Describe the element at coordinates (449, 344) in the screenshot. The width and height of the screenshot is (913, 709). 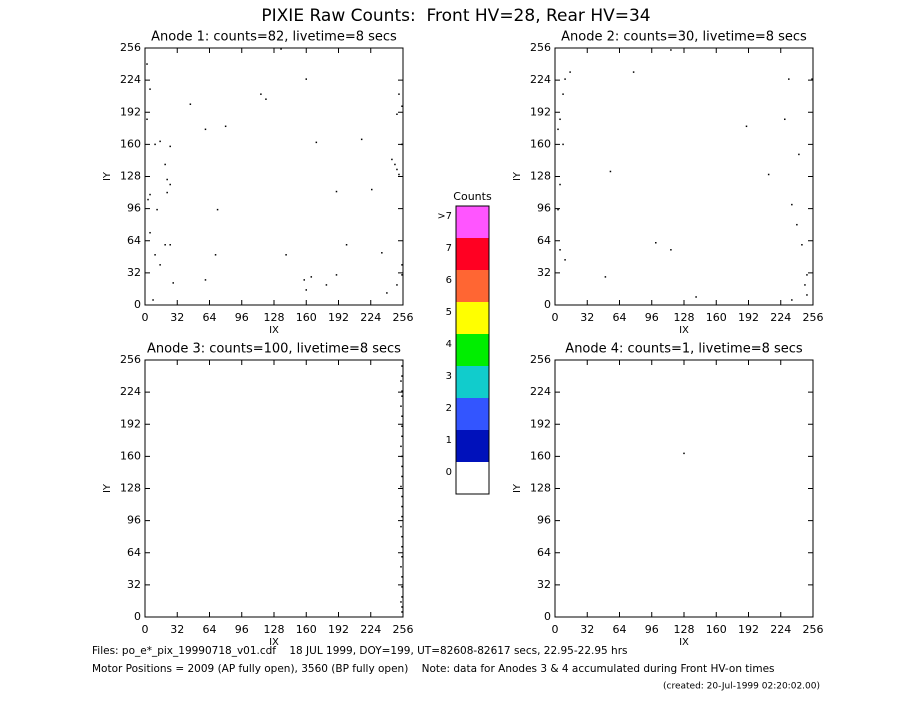
I see `colorbar-label: 4` at that location.